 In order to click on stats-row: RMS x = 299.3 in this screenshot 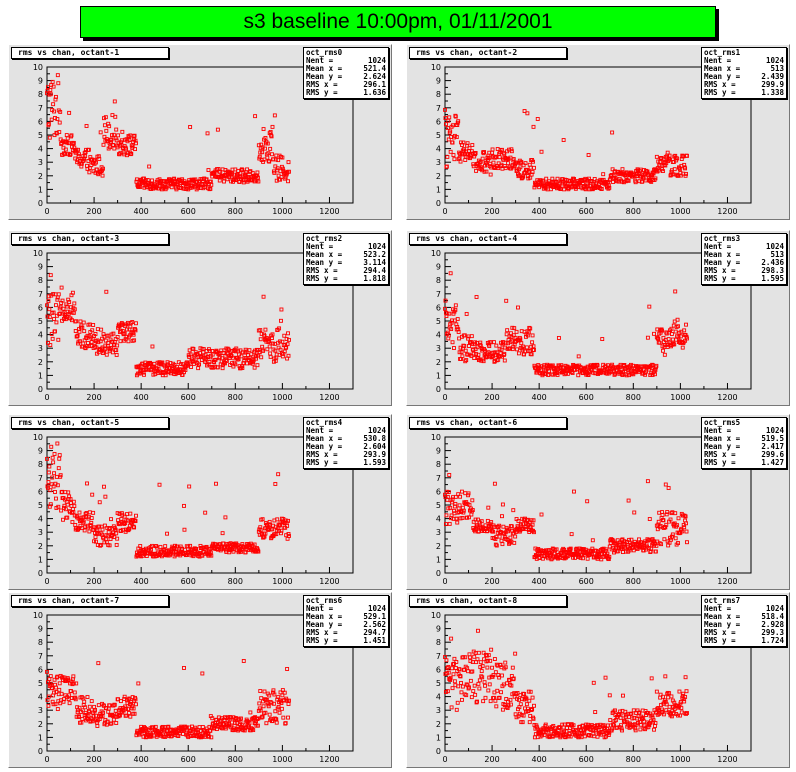, I will do `click(744, 633)`.